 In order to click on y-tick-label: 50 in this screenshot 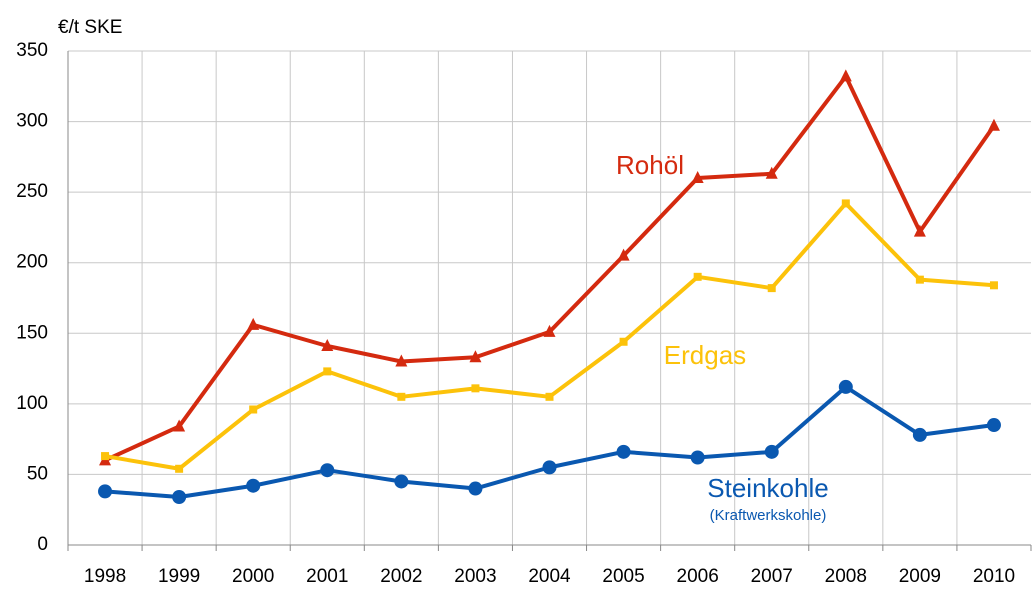, I will do `click(37, 473)`.